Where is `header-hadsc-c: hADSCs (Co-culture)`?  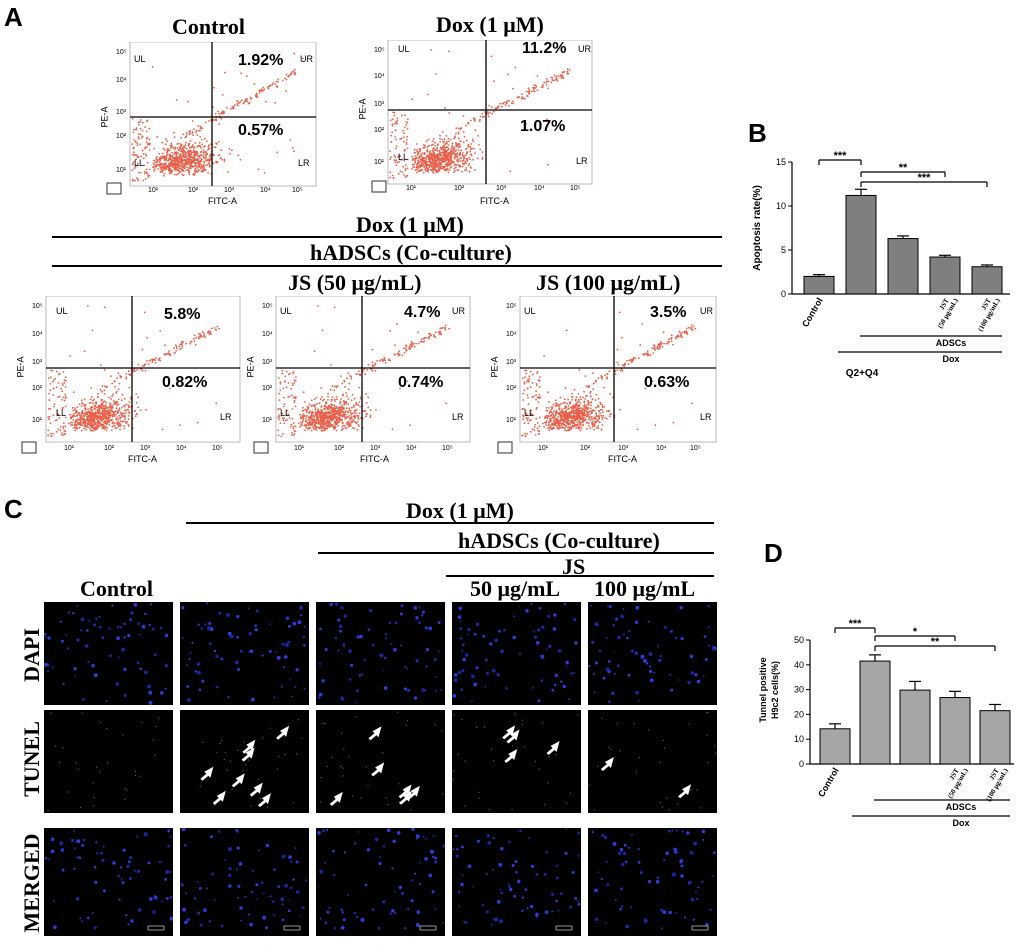 header-hadsc-c: hADSCs (Co-culture) is located at coordinates (559, 541).